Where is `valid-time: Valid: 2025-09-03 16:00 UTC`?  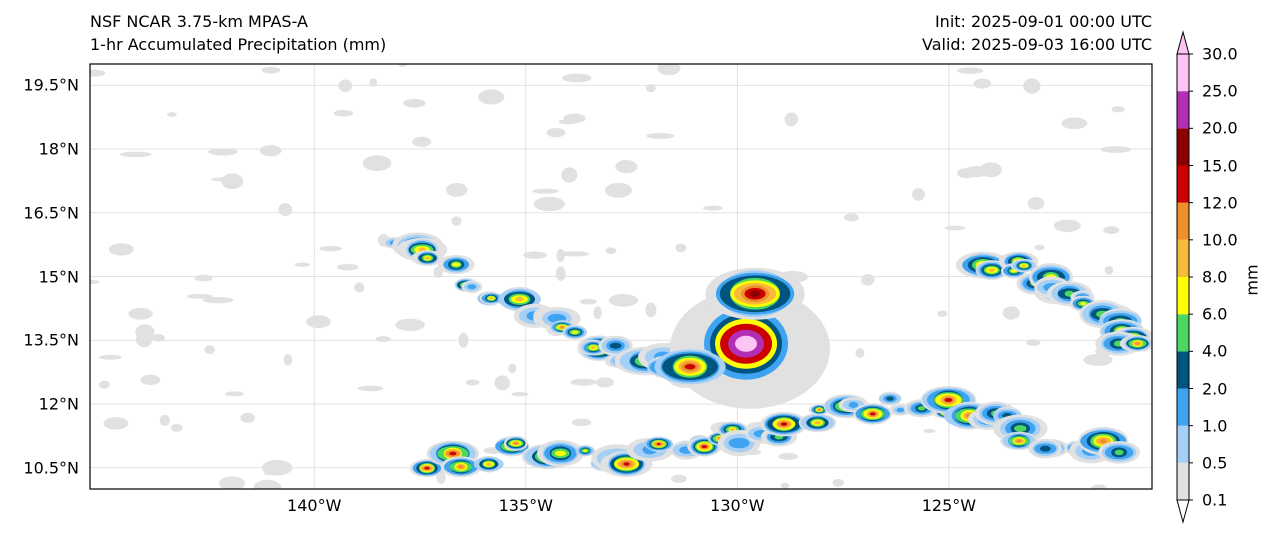
valid-time: Valid: 2025-09-03 16:00 UTC is located at coordinates (1036, 44).